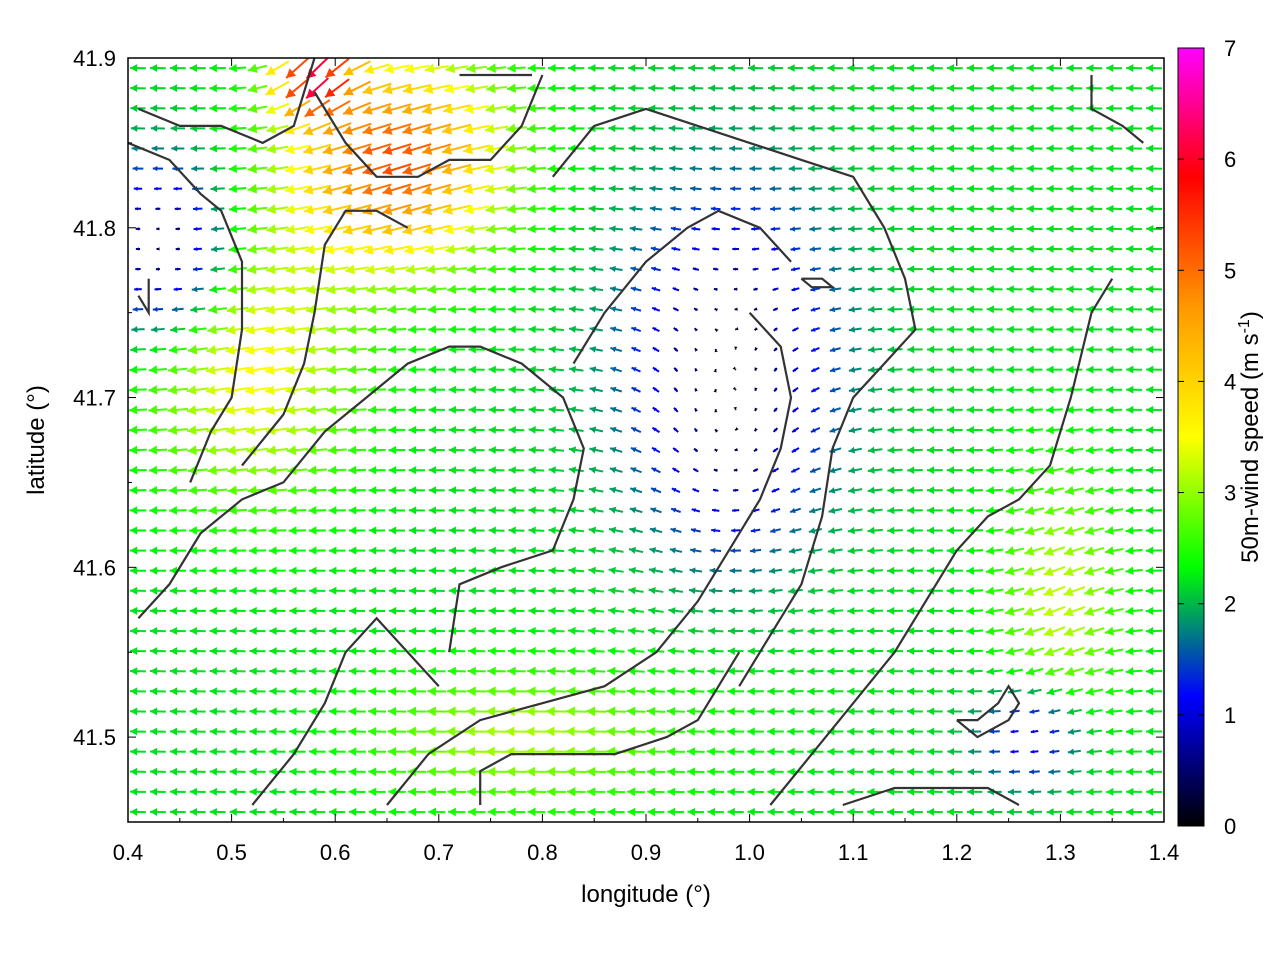 The width and height of the screenshot is (1280, 960). I want to click on colorbar, so click(1191, 437).